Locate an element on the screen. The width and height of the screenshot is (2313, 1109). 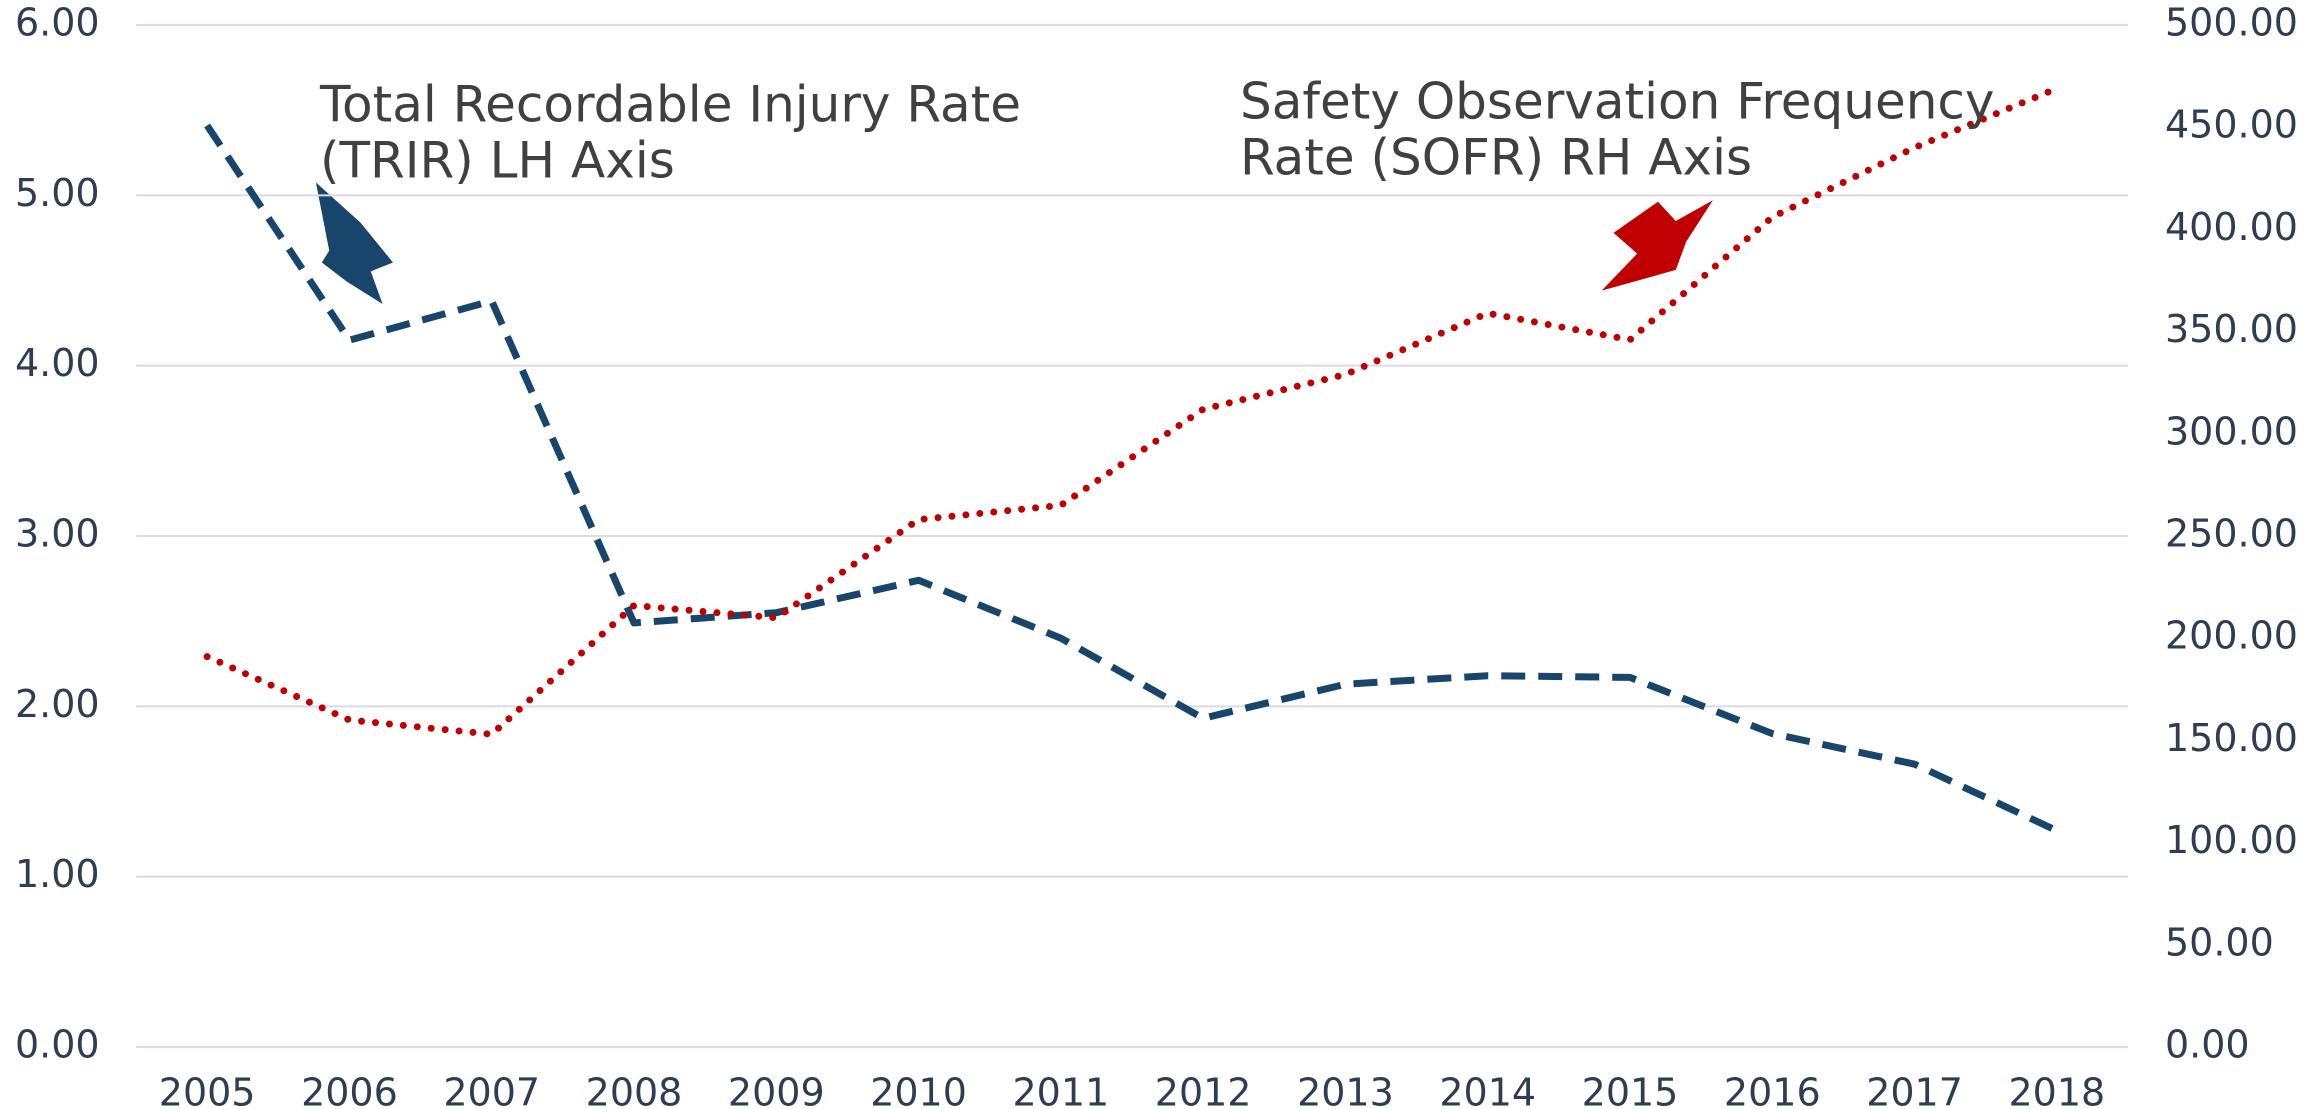
x-tick-label: 2012 is located at coordinates (1203, 1090).